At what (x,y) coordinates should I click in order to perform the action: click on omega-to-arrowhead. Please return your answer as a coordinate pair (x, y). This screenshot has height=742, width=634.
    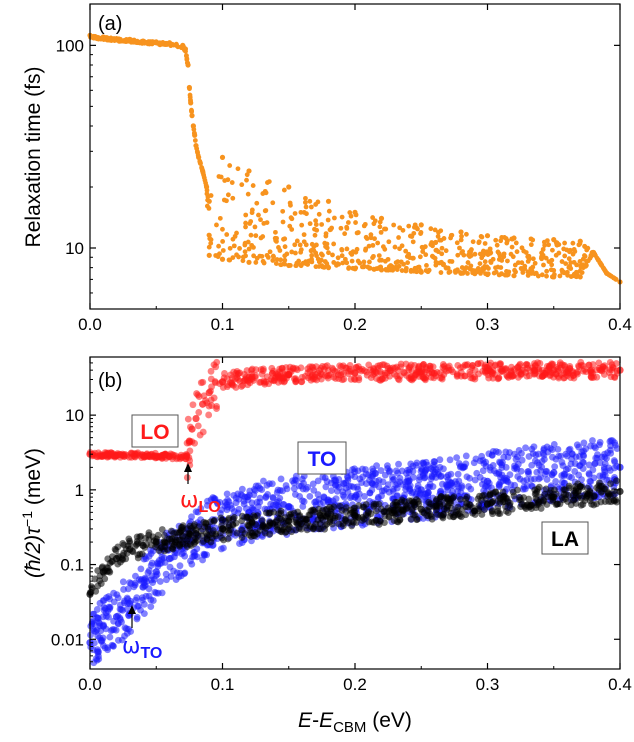
    Looking at the image, I should click on (132, 609).